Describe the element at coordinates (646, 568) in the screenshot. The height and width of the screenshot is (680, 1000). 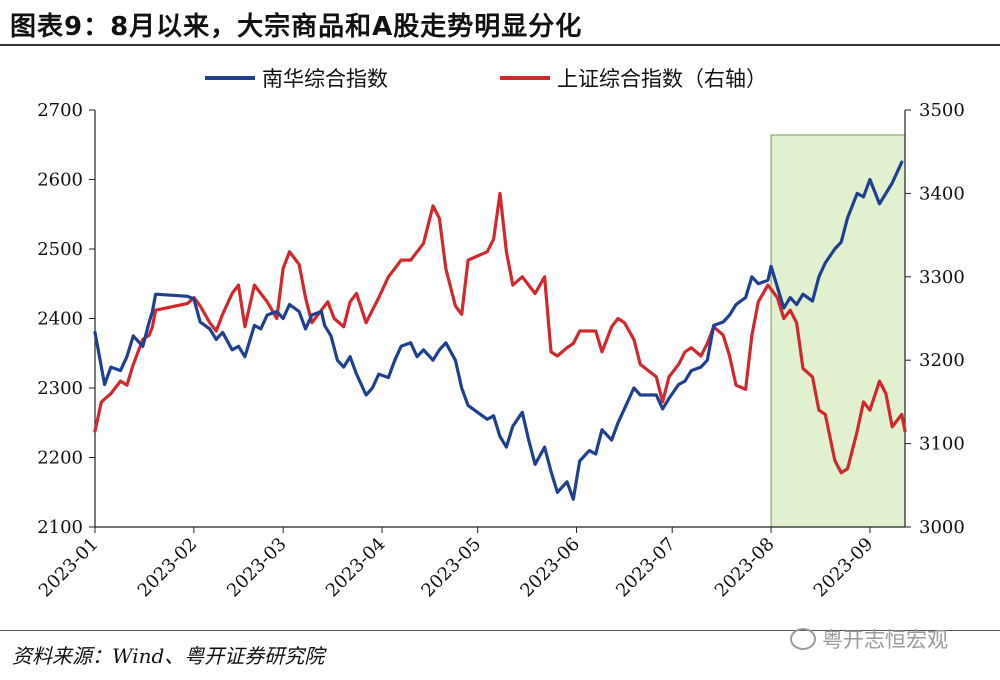
I see `x-tick-label: 2023-07` at that location.